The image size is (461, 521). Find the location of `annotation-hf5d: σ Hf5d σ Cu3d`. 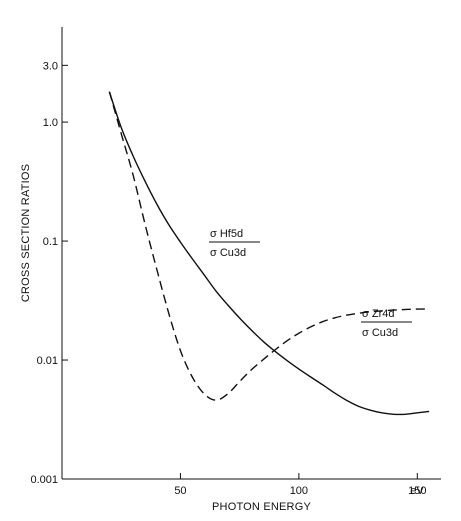

annotation-hf5d: σ Hf5d σ Cu3d is located at coordinates (234, 243).